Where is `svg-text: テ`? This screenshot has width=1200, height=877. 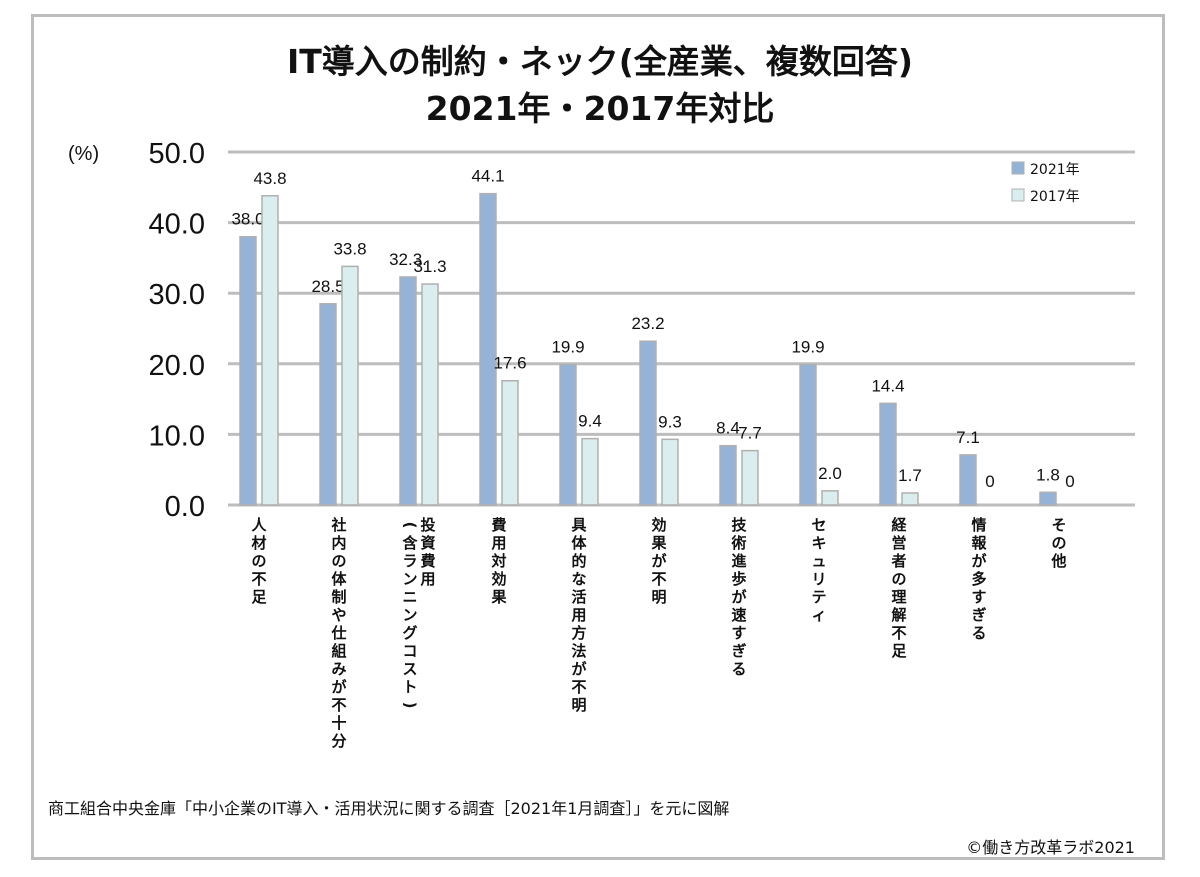 svg-text: テ is located at coordinates (818, 597).